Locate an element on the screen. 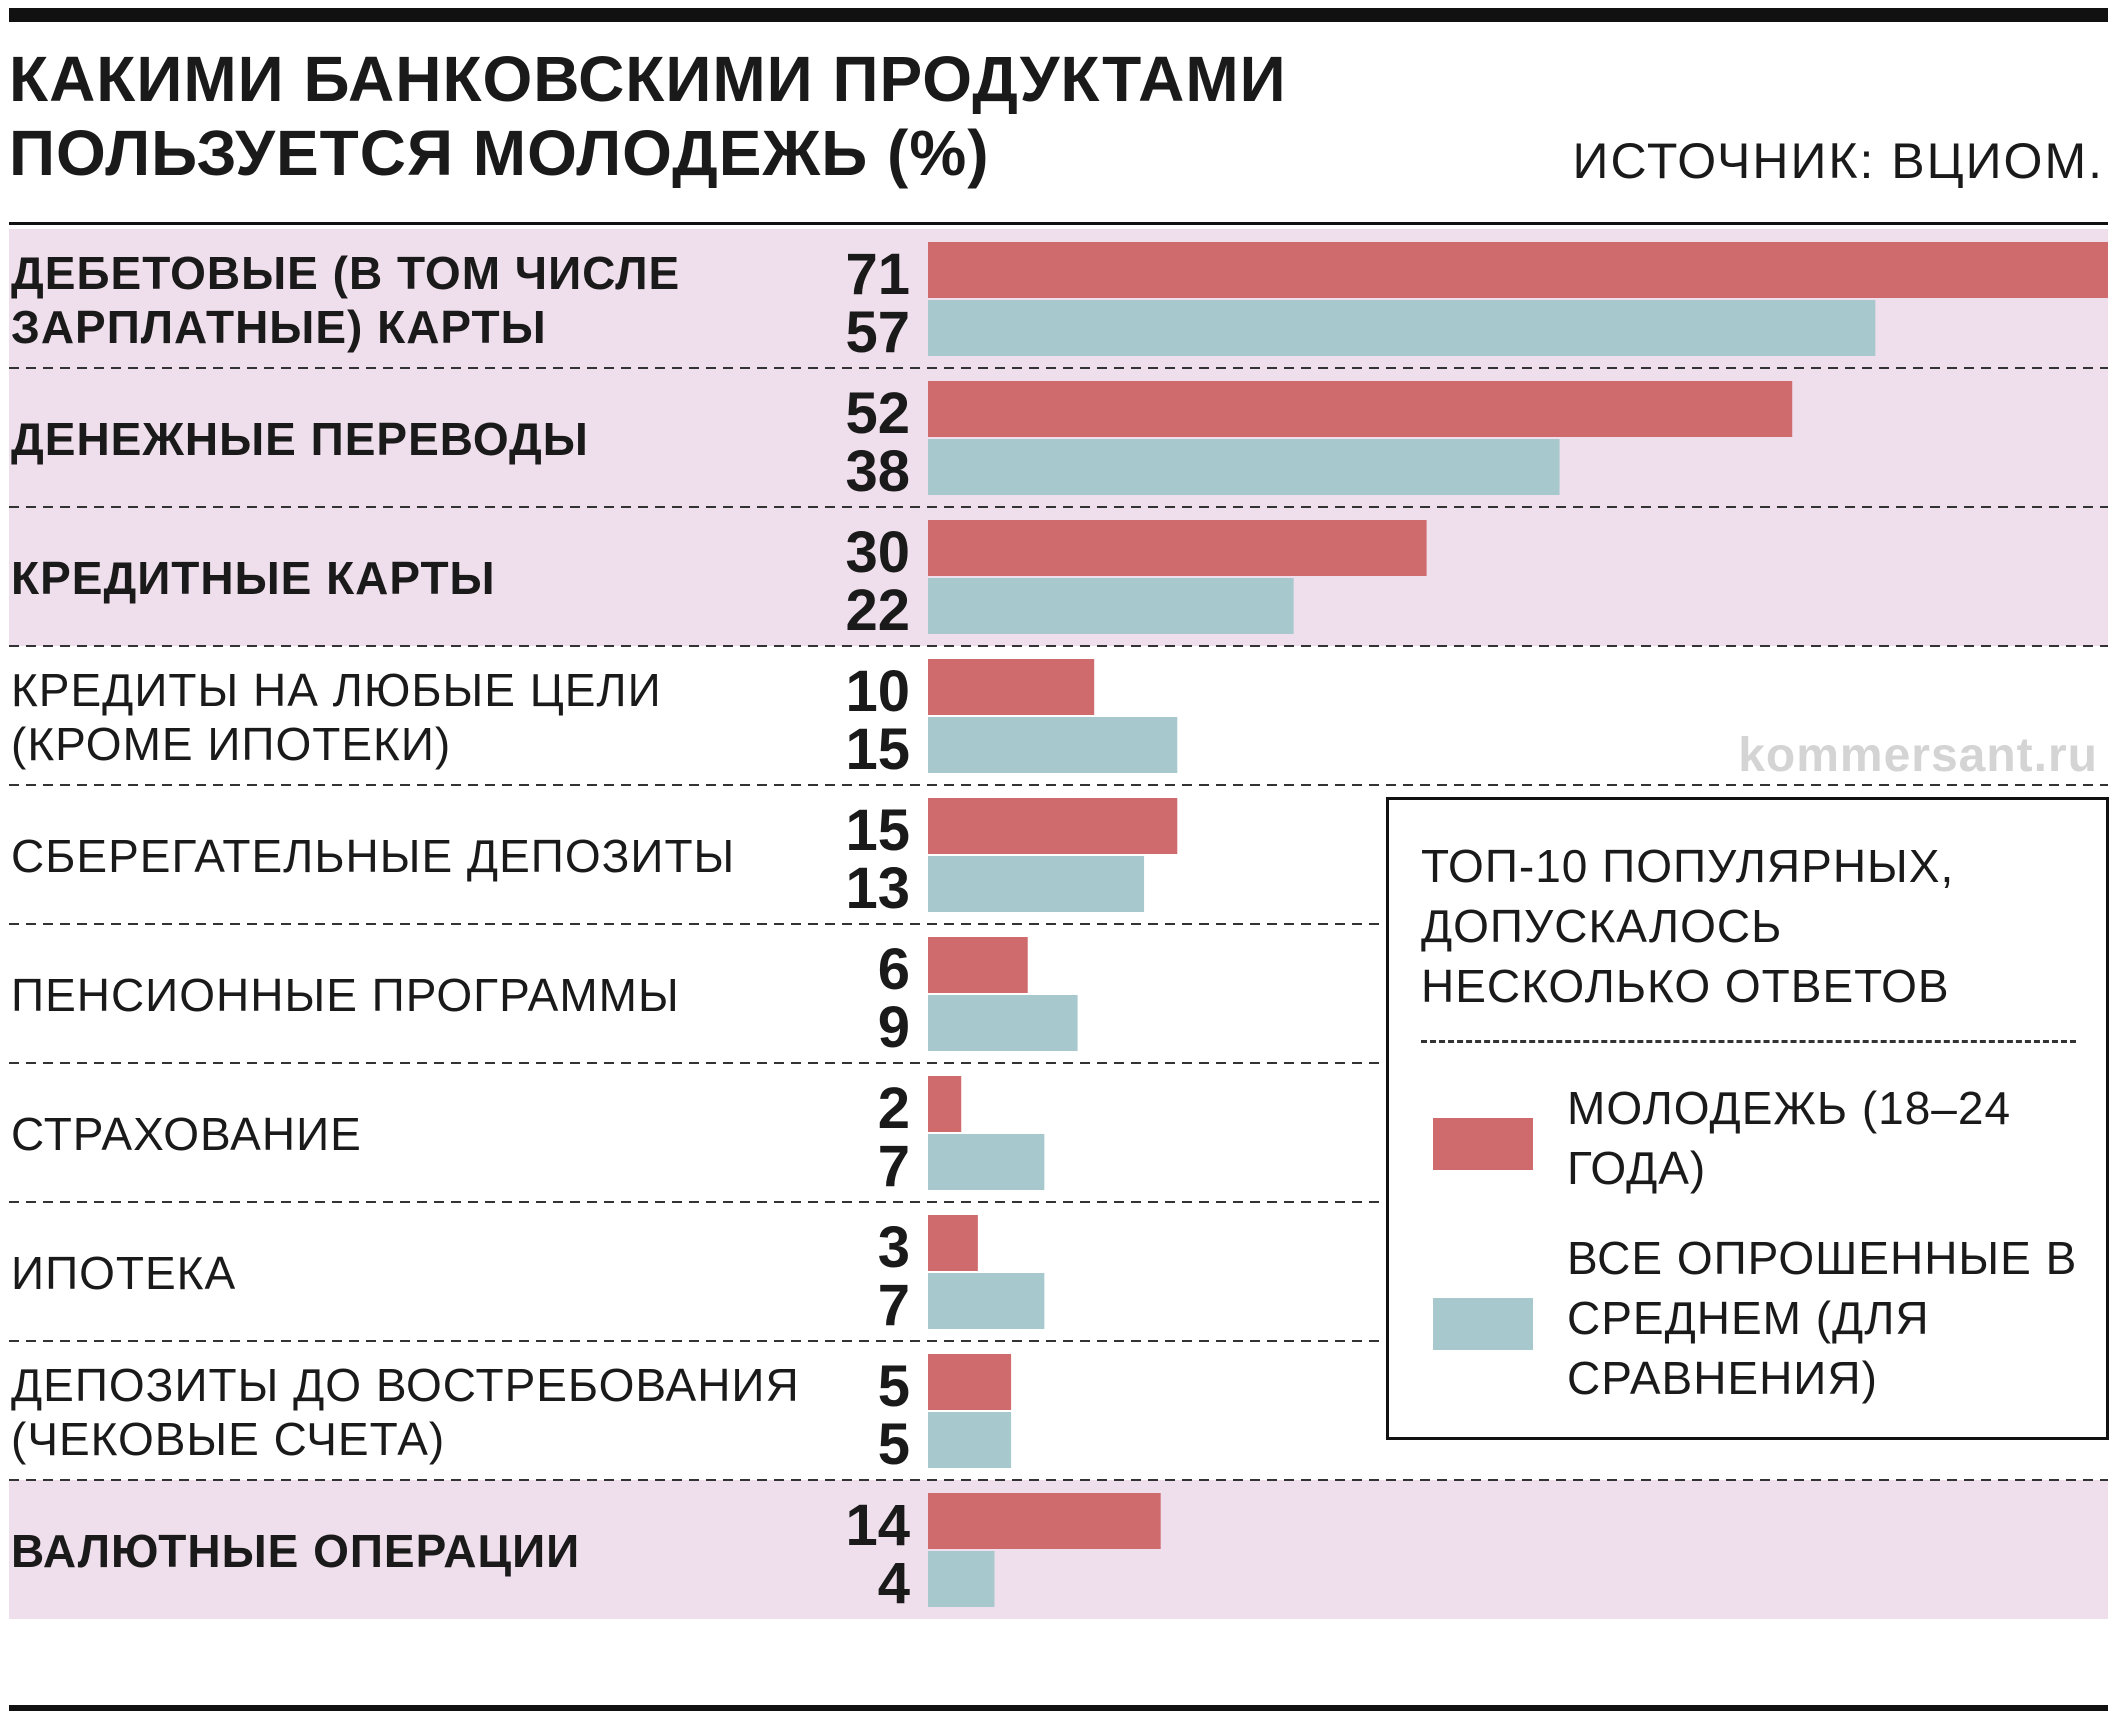  header-divider is located at coordinates (1058, 223).